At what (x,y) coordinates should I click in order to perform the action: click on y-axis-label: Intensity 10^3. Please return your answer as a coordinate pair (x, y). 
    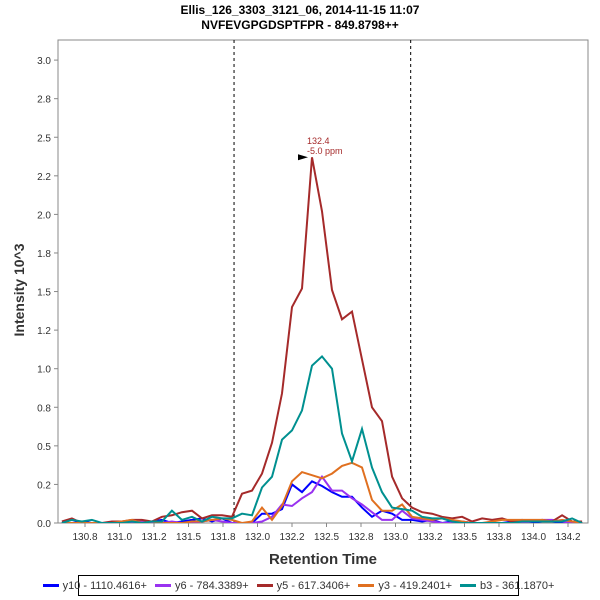
    Looking at the image, I should click on (19, 289).